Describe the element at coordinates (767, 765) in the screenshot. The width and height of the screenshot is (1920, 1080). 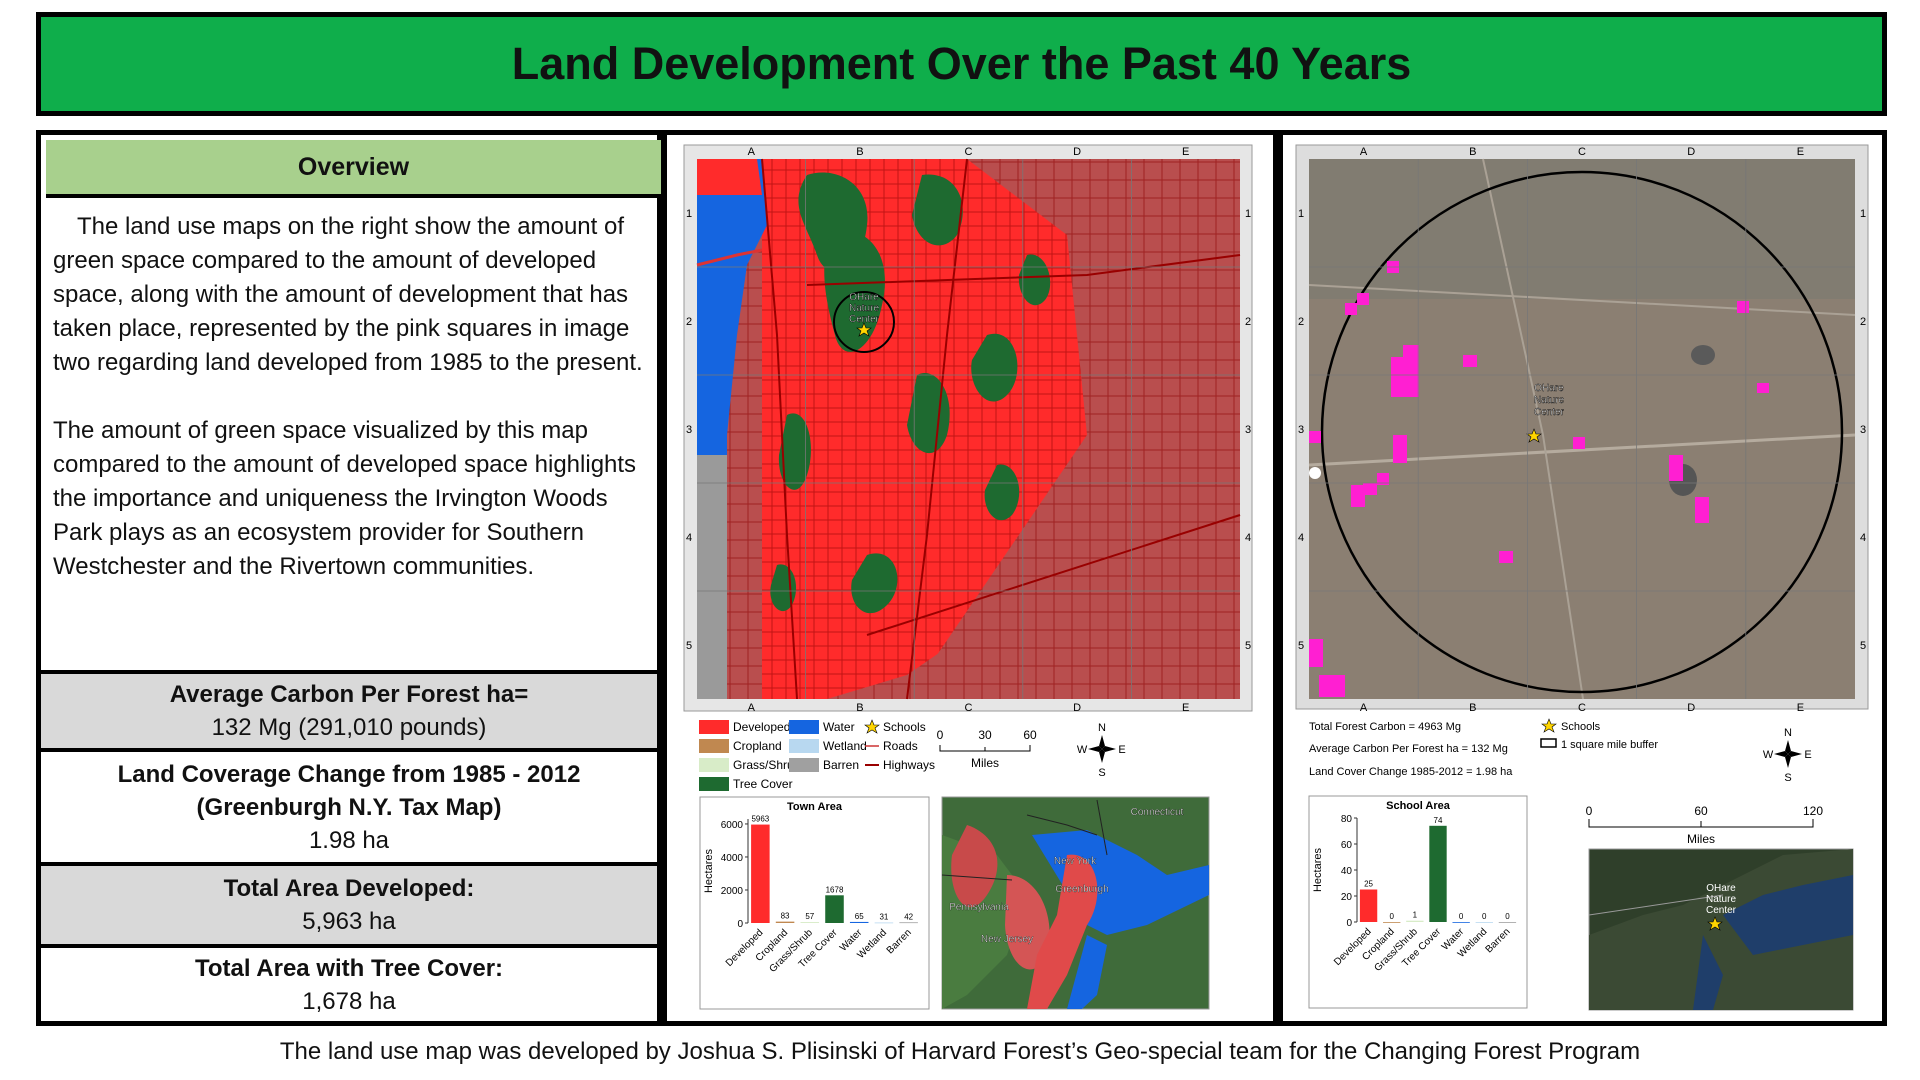
I see `legend-label: Grass/Shrub` at that location.